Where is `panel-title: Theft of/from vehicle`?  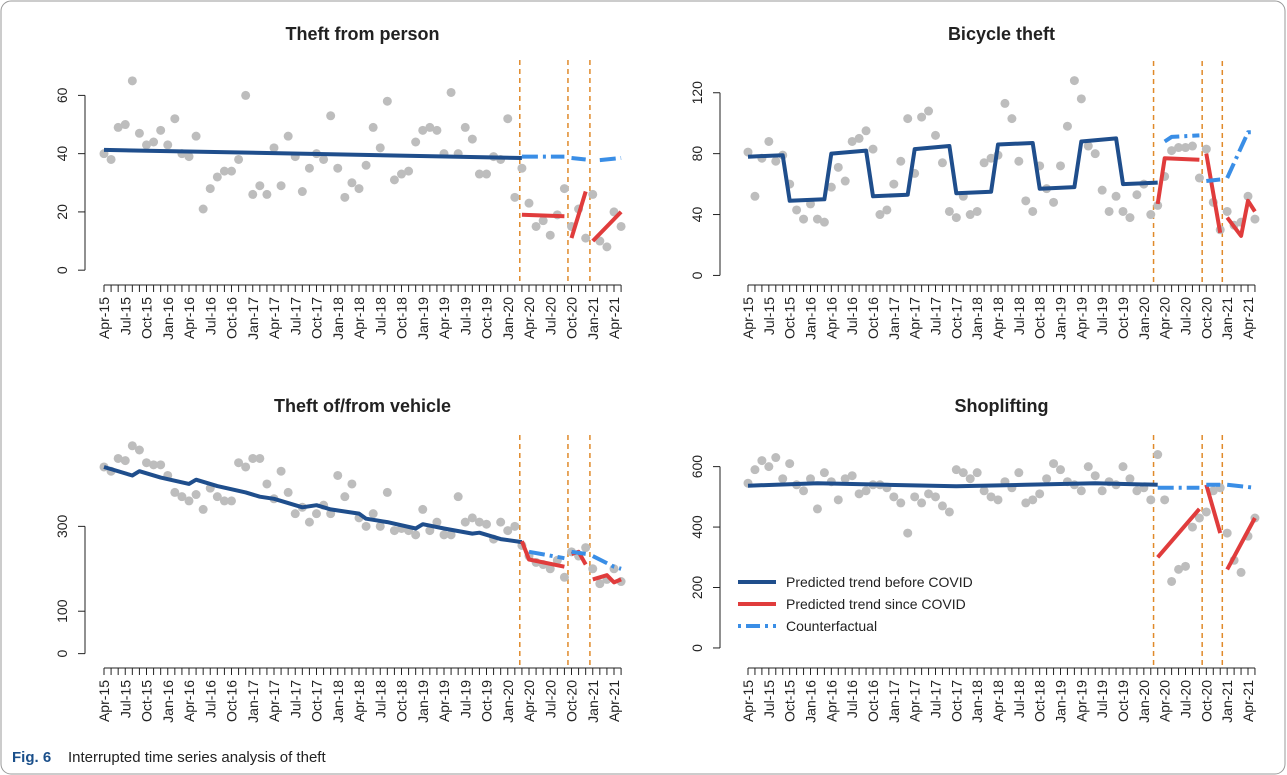 panel-title: Theft of/from vehicle is located at coordinates (362, 406).